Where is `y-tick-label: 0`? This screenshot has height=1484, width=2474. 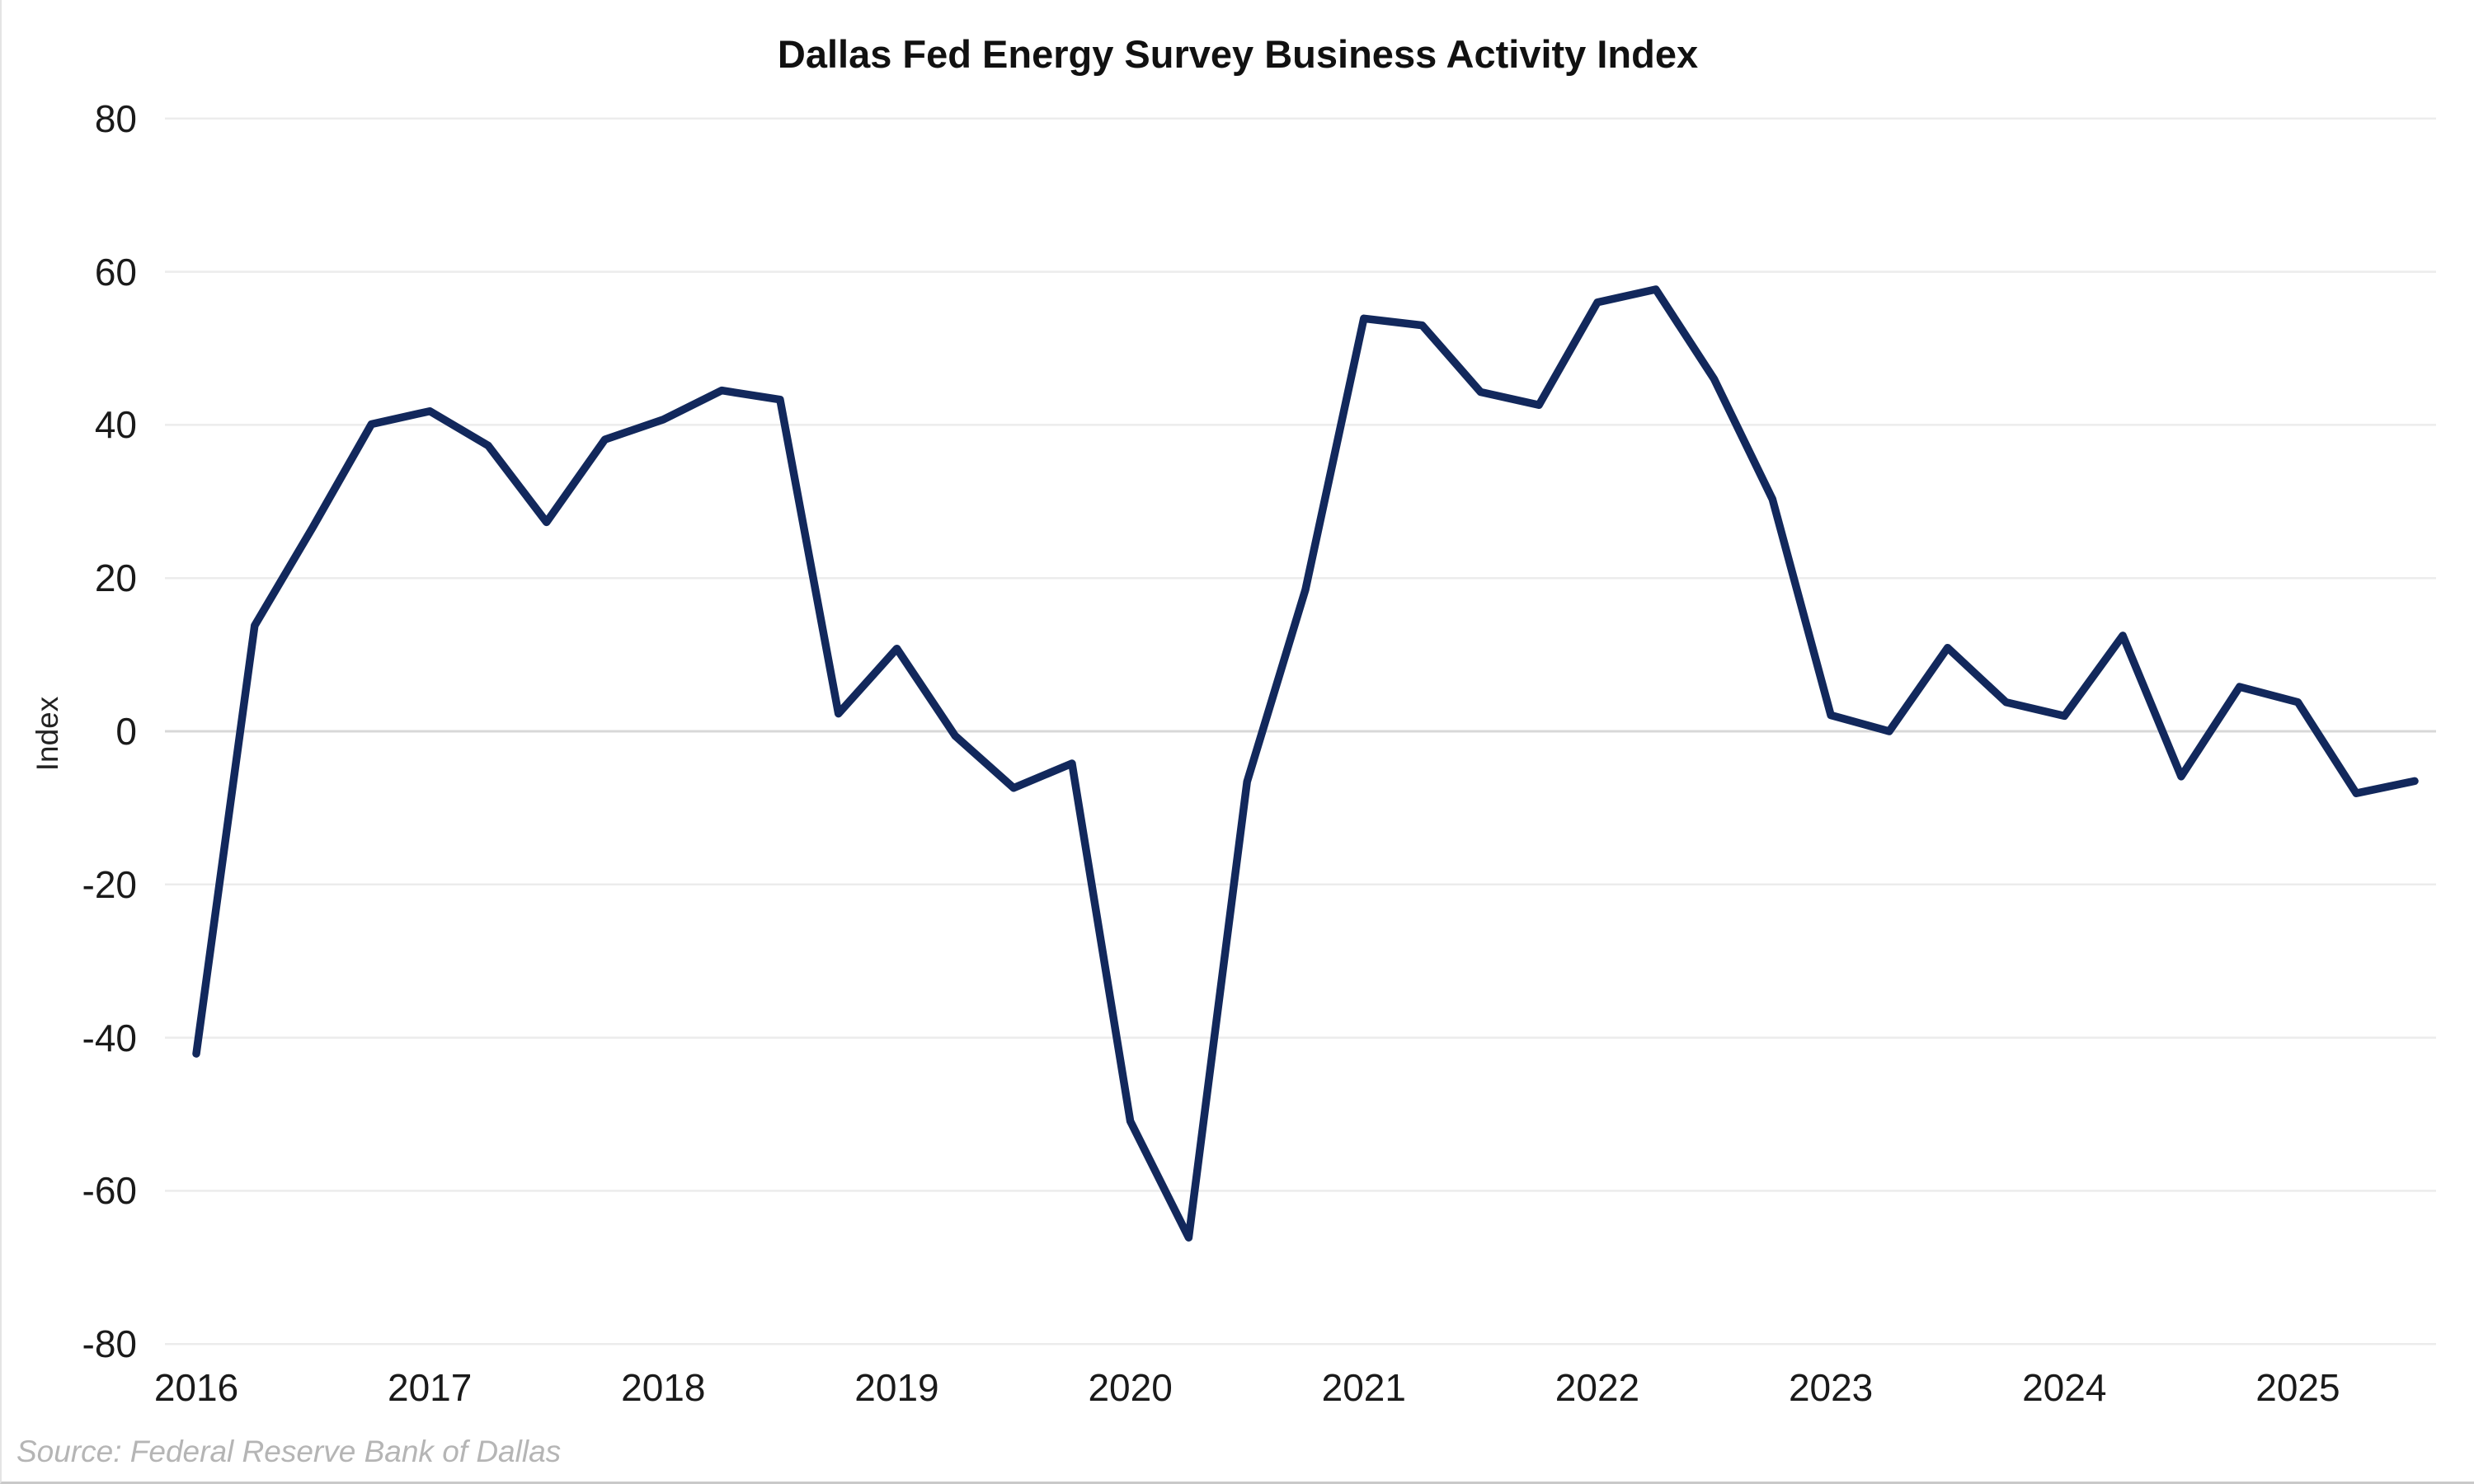
y-tick-label: 0 is located at coordinates (126, 731).